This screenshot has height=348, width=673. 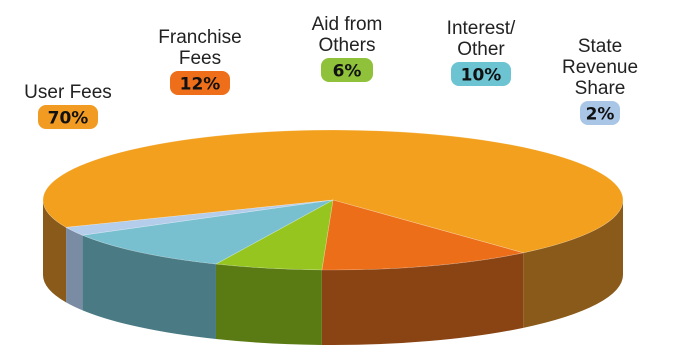 I want to click on pie-label-line: Others, so click(x=346, y=45).